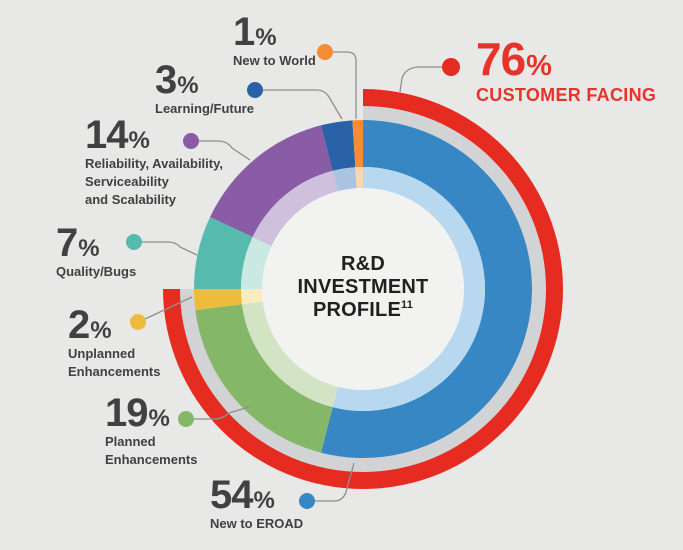 The image size is (683, 550). Describe the element at coordinates (257, 523) in the screenshot. I see `callout-new-to-eroad-label: New to EROAD` at that location.